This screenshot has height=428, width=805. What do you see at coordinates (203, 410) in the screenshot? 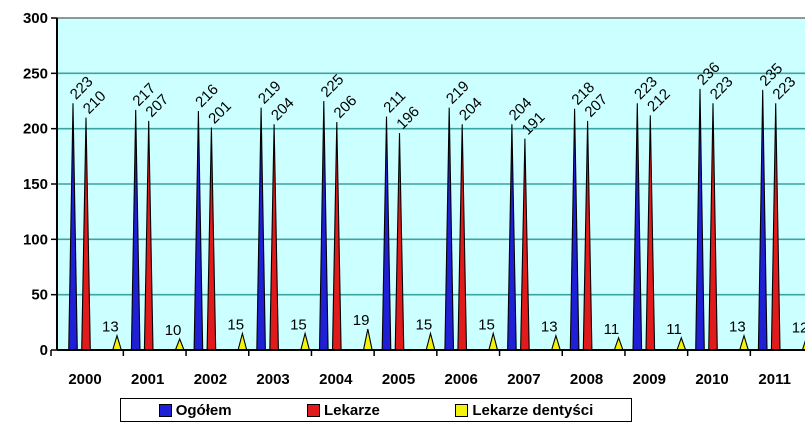
I see `legend-label-ogolem: Ogółem` at bounding box center [203, 410].